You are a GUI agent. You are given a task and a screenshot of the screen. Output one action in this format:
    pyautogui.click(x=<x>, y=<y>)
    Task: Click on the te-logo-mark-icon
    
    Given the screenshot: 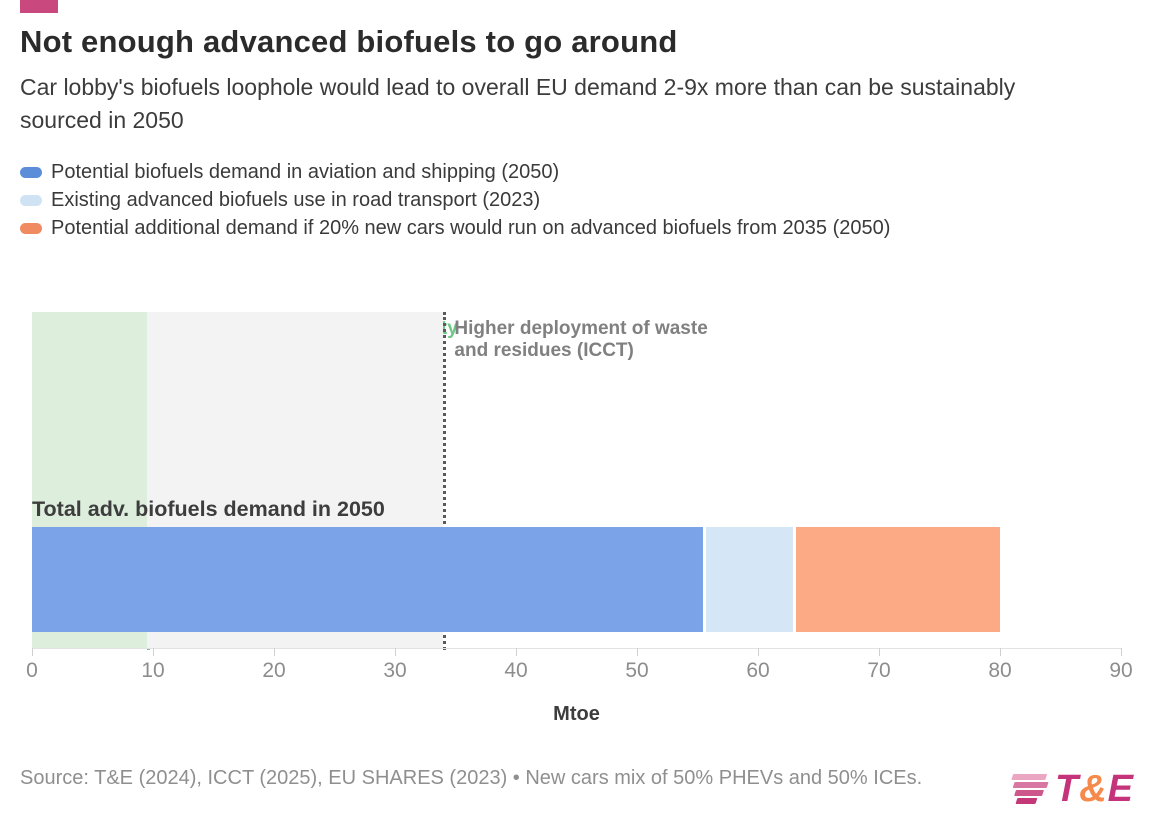 What is the action you would take?
    pyautogui.click(x=1027, y=789)
    